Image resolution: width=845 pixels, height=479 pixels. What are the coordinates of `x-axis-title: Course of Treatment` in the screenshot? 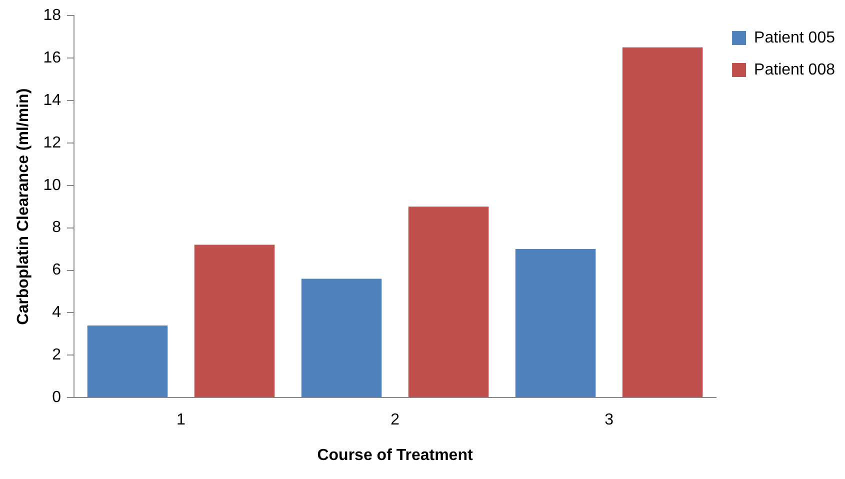 It's located at (395, 455).